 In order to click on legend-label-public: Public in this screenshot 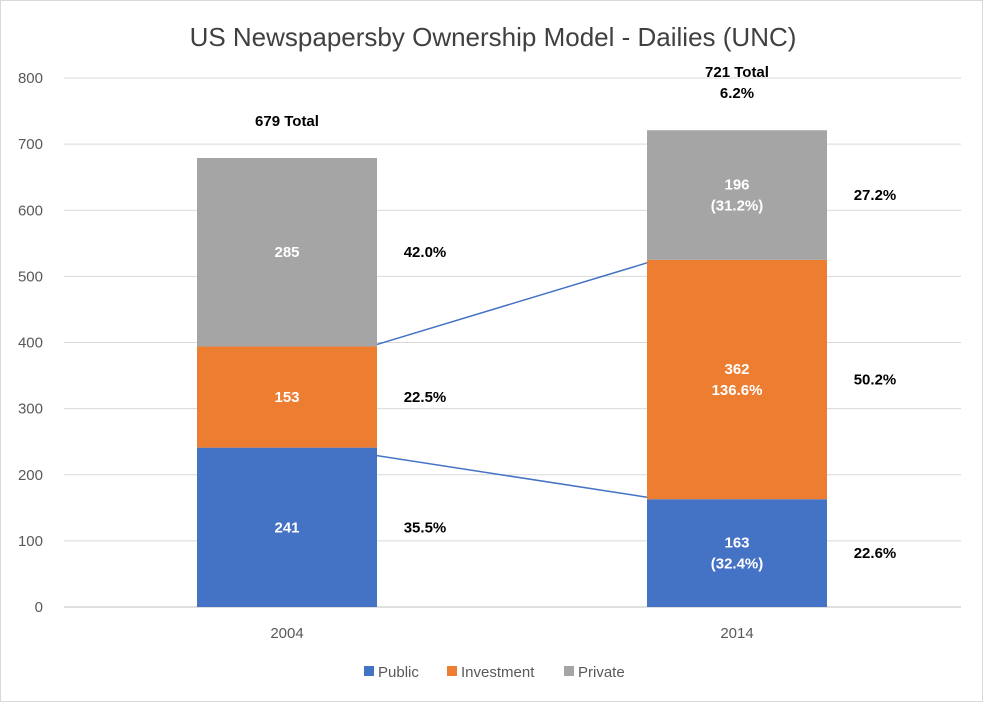, I will do `click(398, 672)`.